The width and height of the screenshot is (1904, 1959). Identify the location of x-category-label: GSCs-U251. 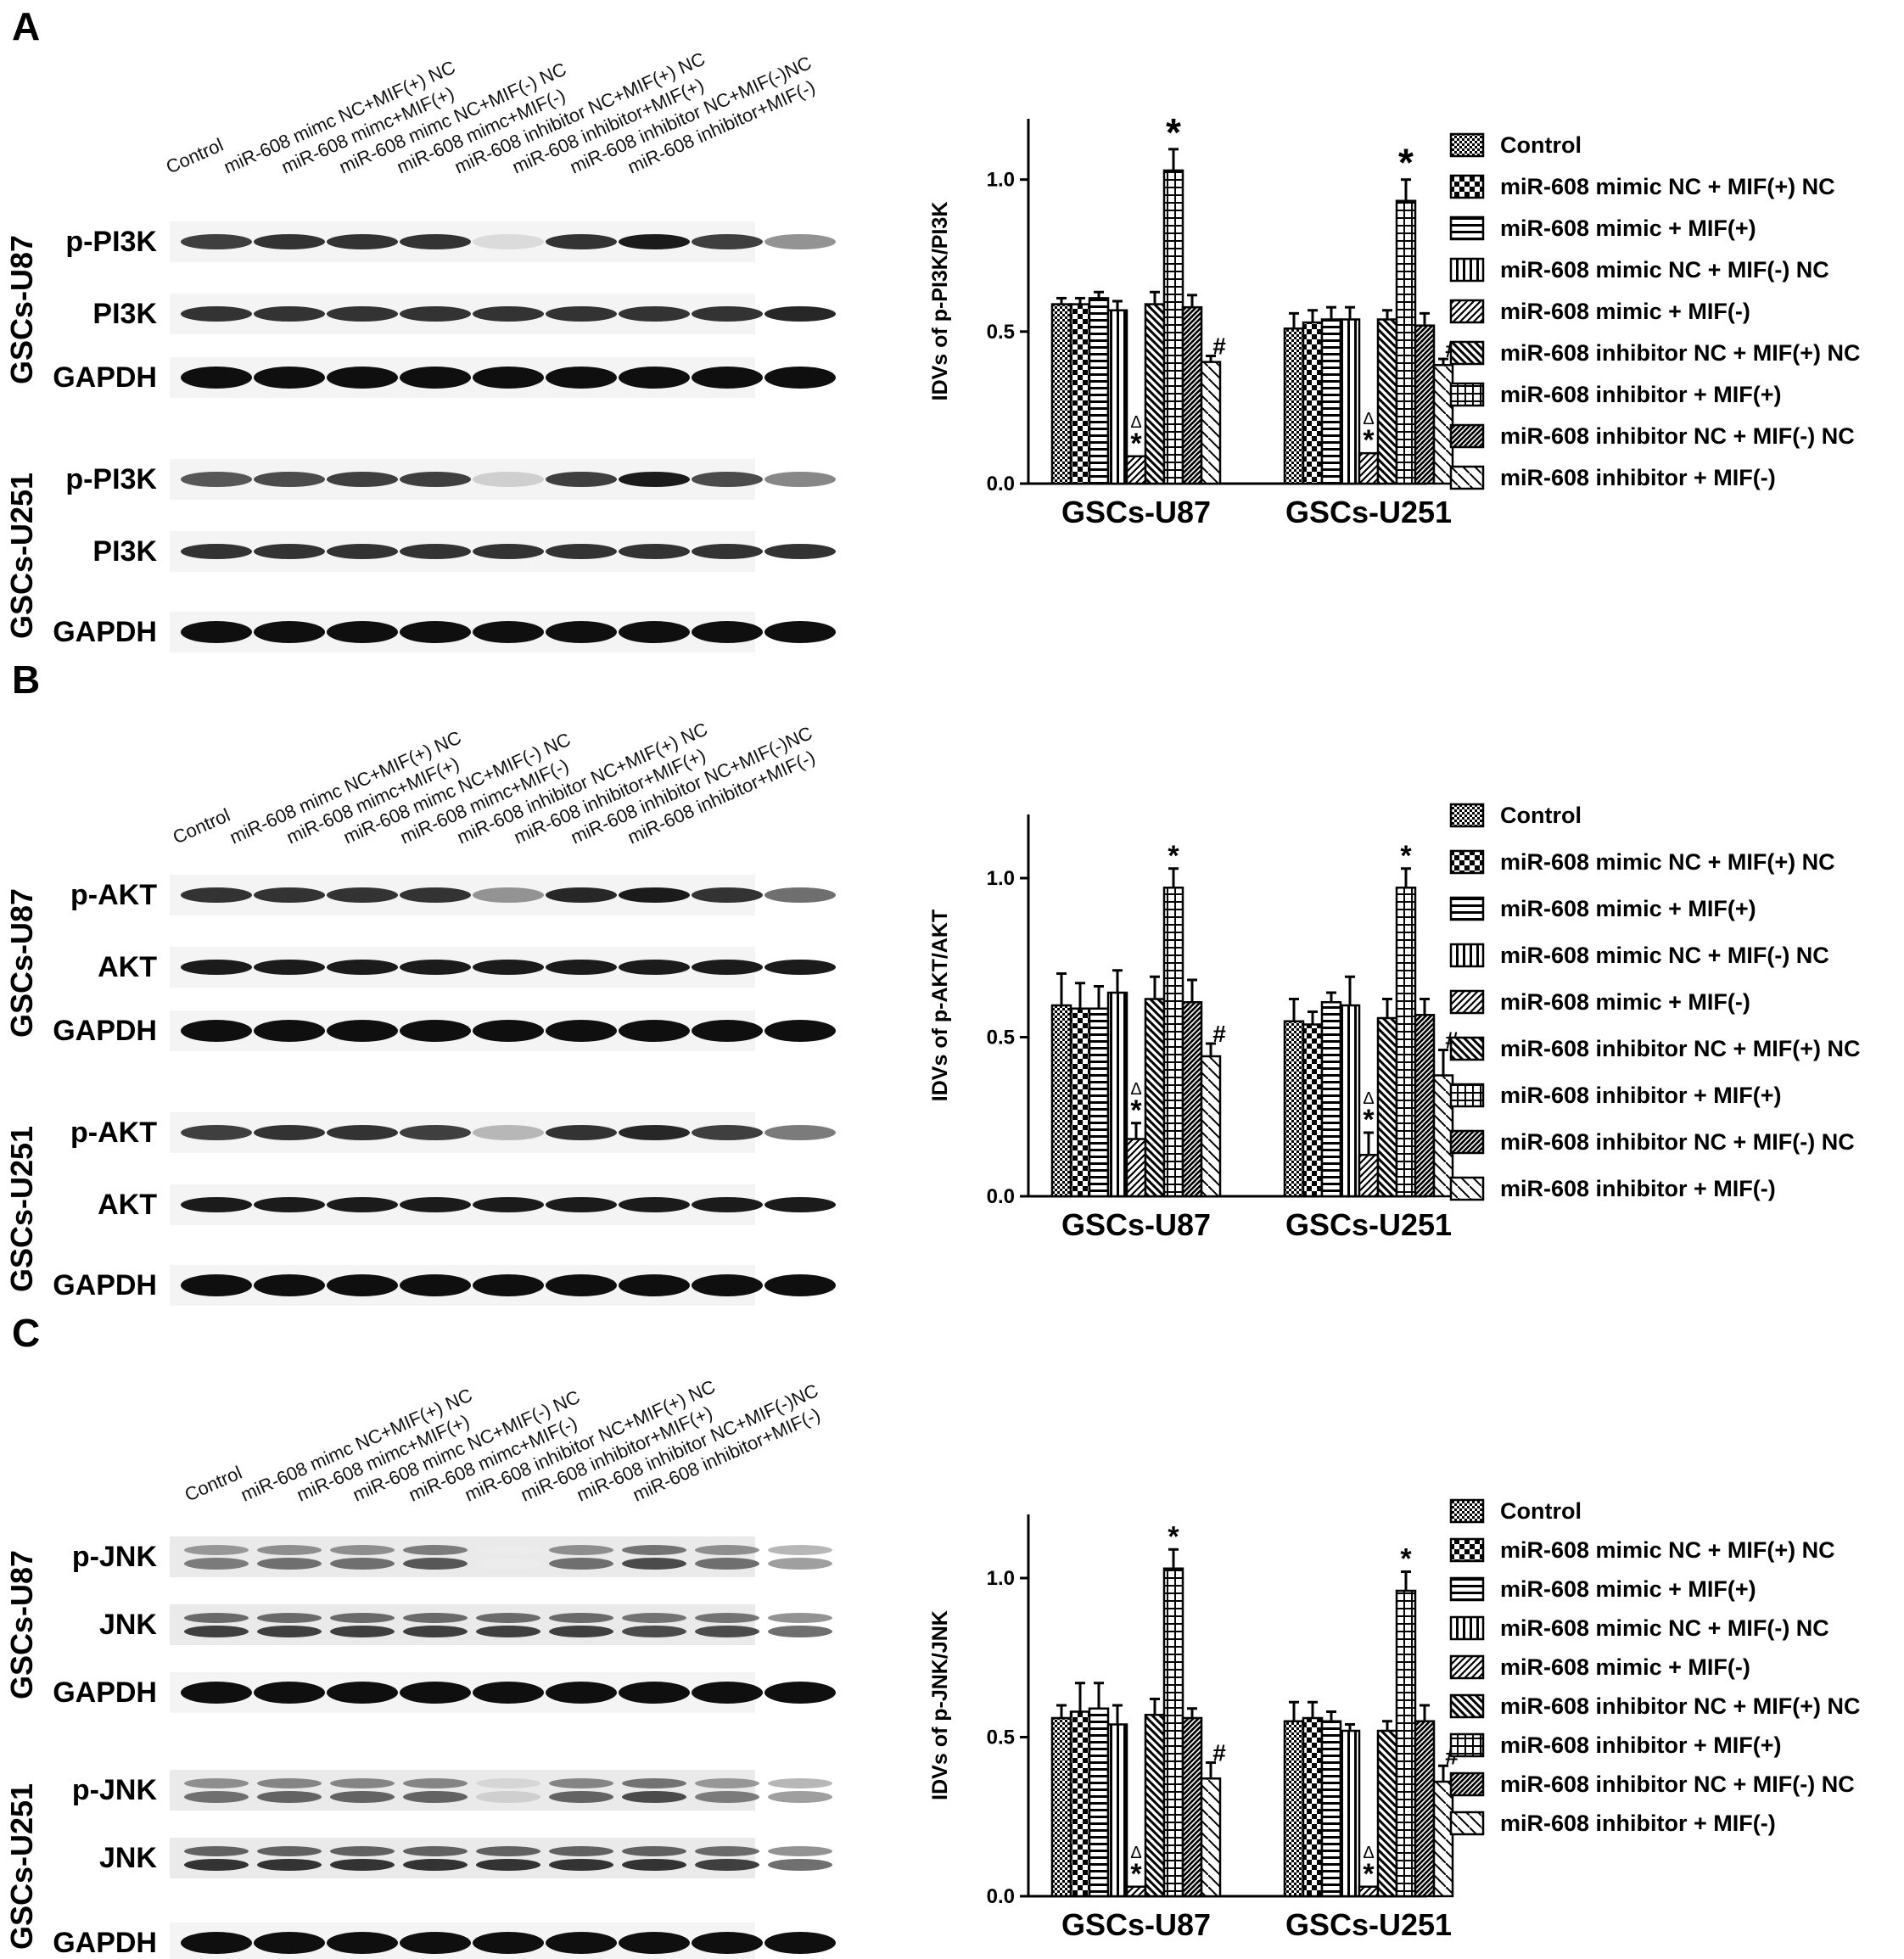
(1368, 1924).